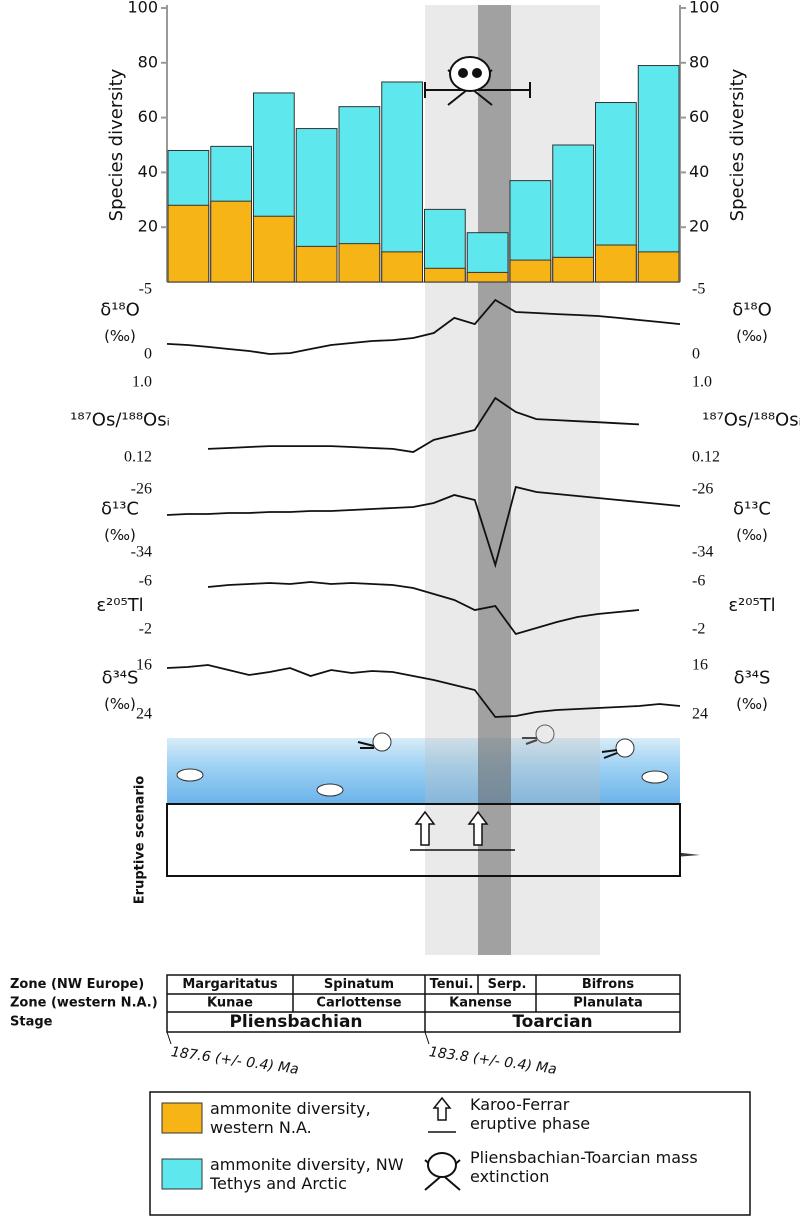  Describe the element at coordinates (530, 1114) in the screenshot. I see `legend-label: Karoo-Ferrar eruptive phase` at that location.